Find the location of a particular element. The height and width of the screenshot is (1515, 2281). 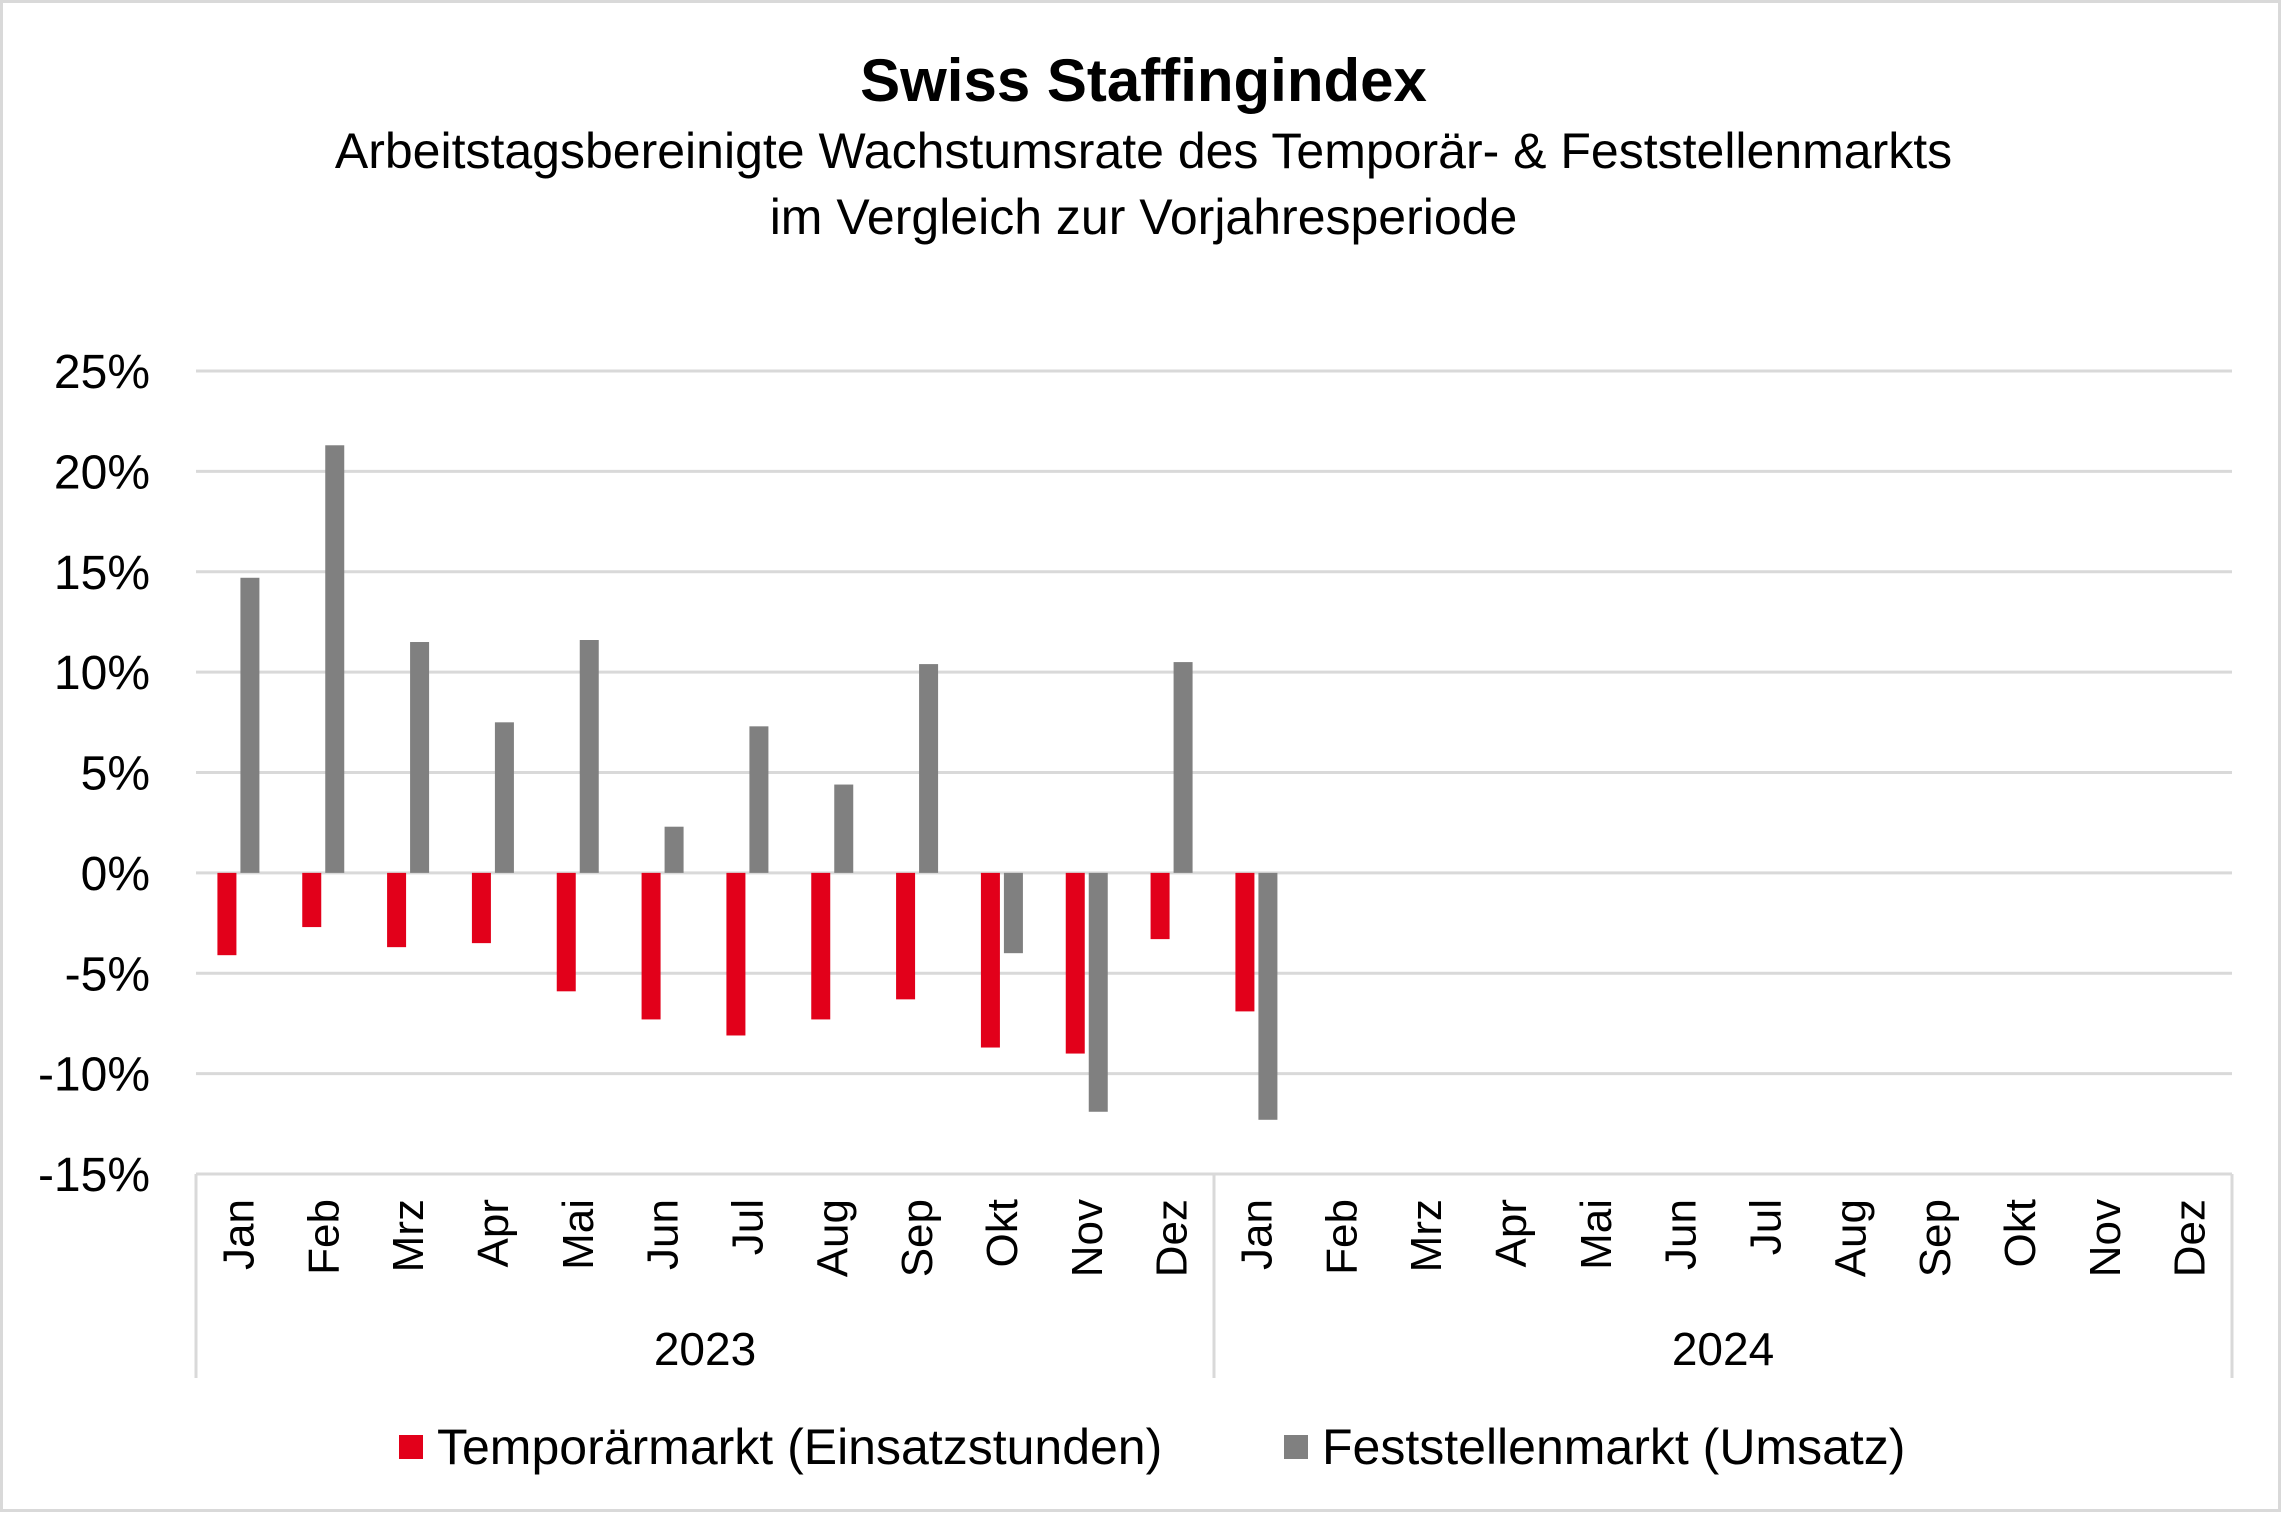

y-tick-label: 15% is located at coordinates (102, 573).